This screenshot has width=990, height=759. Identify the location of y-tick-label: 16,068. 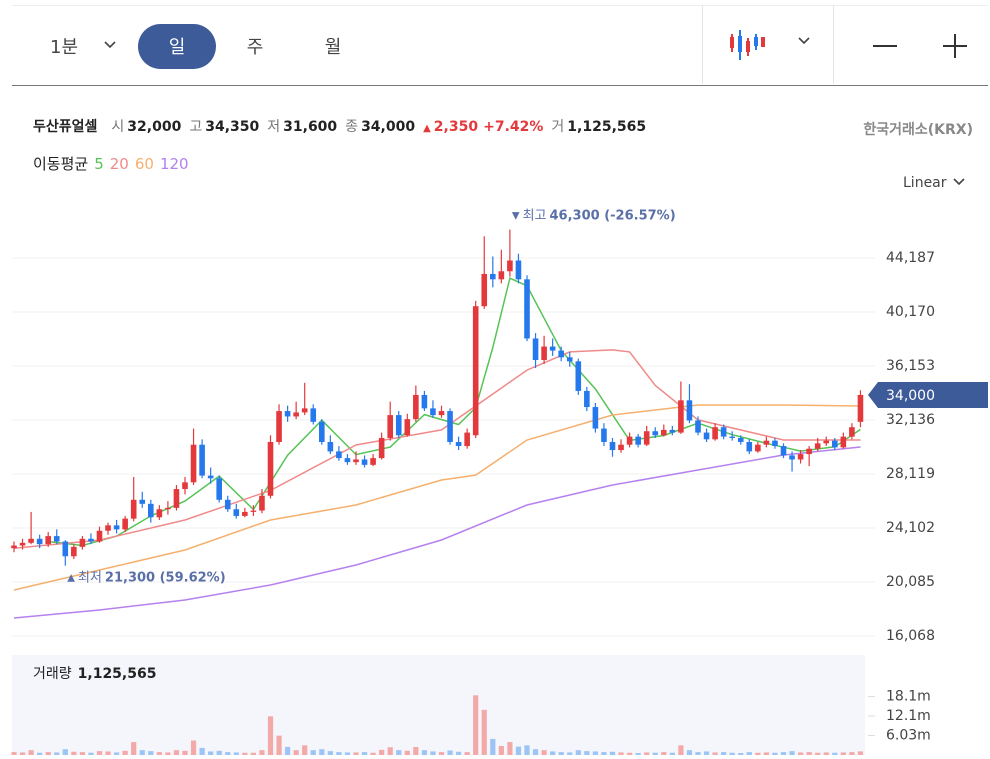
(910, 636).